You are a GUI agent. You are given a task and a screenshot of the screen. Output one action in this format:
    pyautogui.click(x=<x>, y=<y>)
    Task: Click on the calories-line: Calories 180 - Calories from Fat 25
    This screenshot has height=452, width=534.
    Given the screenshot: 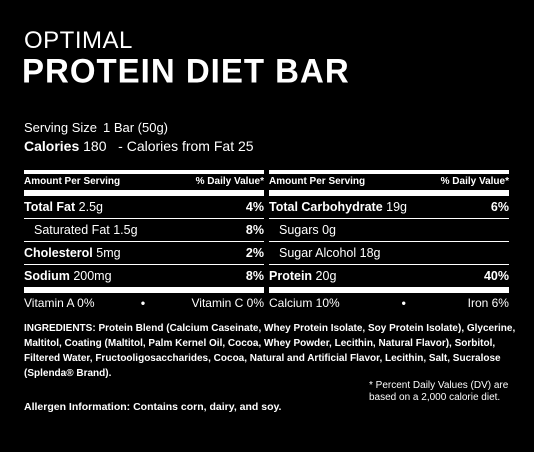 What is the action you would take?
    pyautogui.click(x=139, y=146)
    